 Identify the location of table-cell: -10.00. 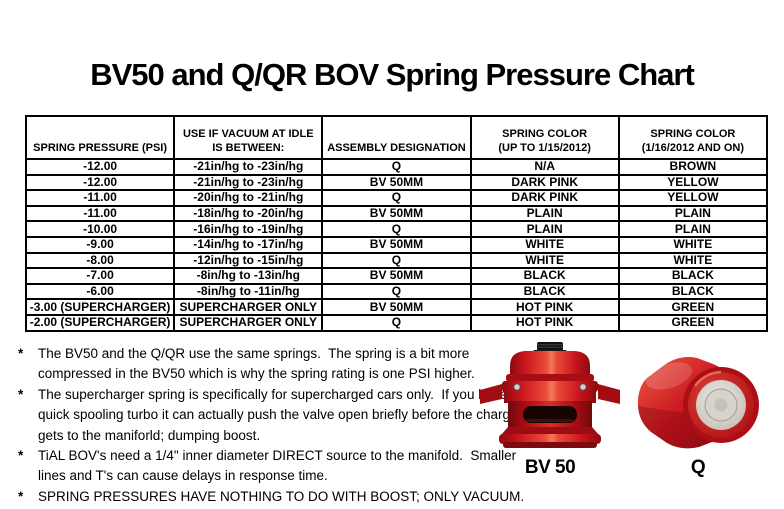
(100, 229).